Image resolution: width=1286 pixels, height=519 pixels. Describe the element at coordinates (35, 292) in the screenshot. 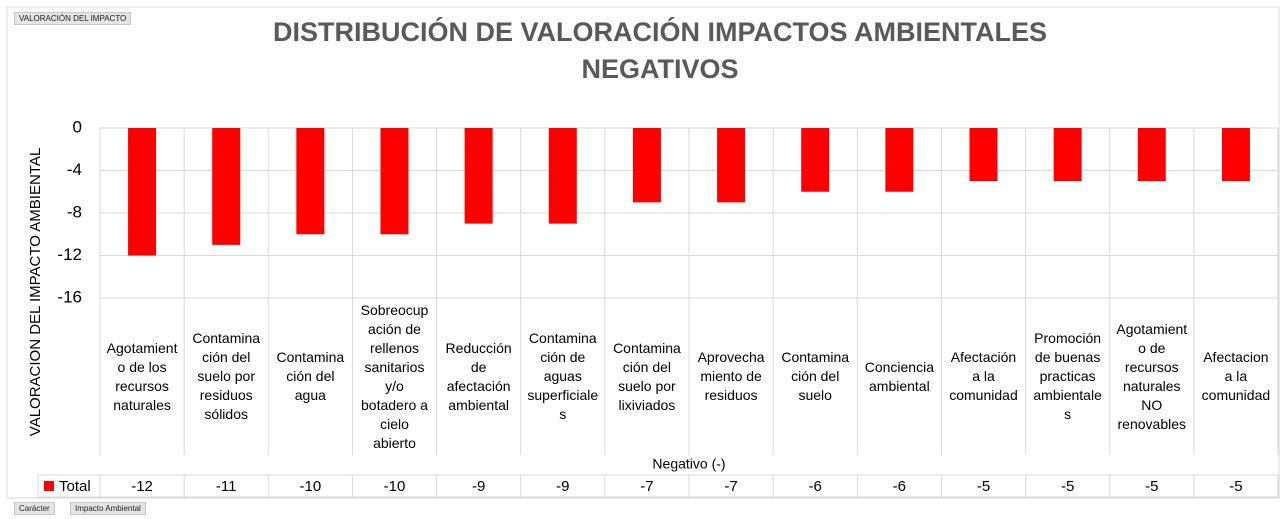

I see `y-axis-label: VALORACION DEL IMPACTO AMBIENTAL` at that location.